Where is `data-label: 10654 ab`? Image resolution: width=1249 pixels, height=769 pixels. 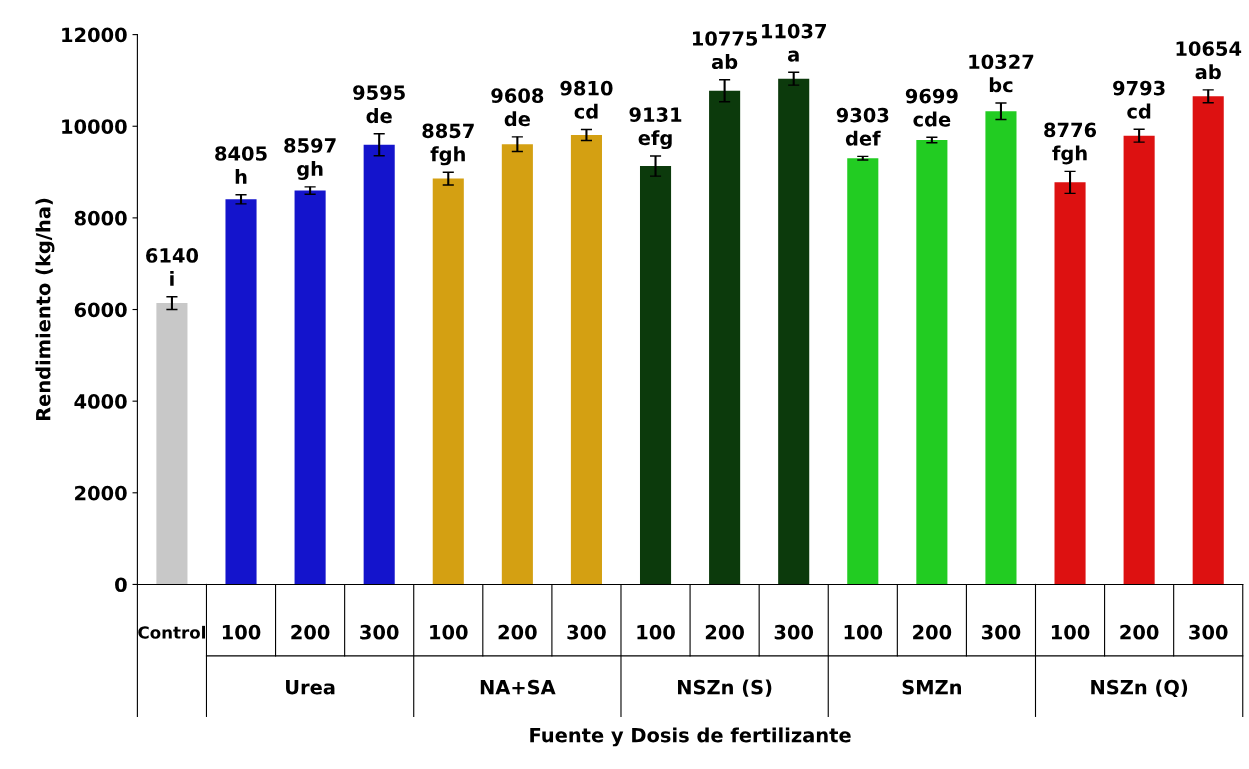 data-label: 10654 ab is located at coordinates (1209, 60).